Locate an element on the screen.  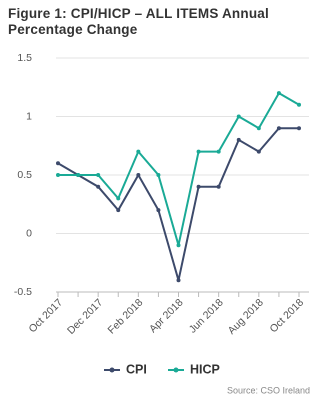
x-tick-label: Aug 2018 is located at coordinates (246, 316).